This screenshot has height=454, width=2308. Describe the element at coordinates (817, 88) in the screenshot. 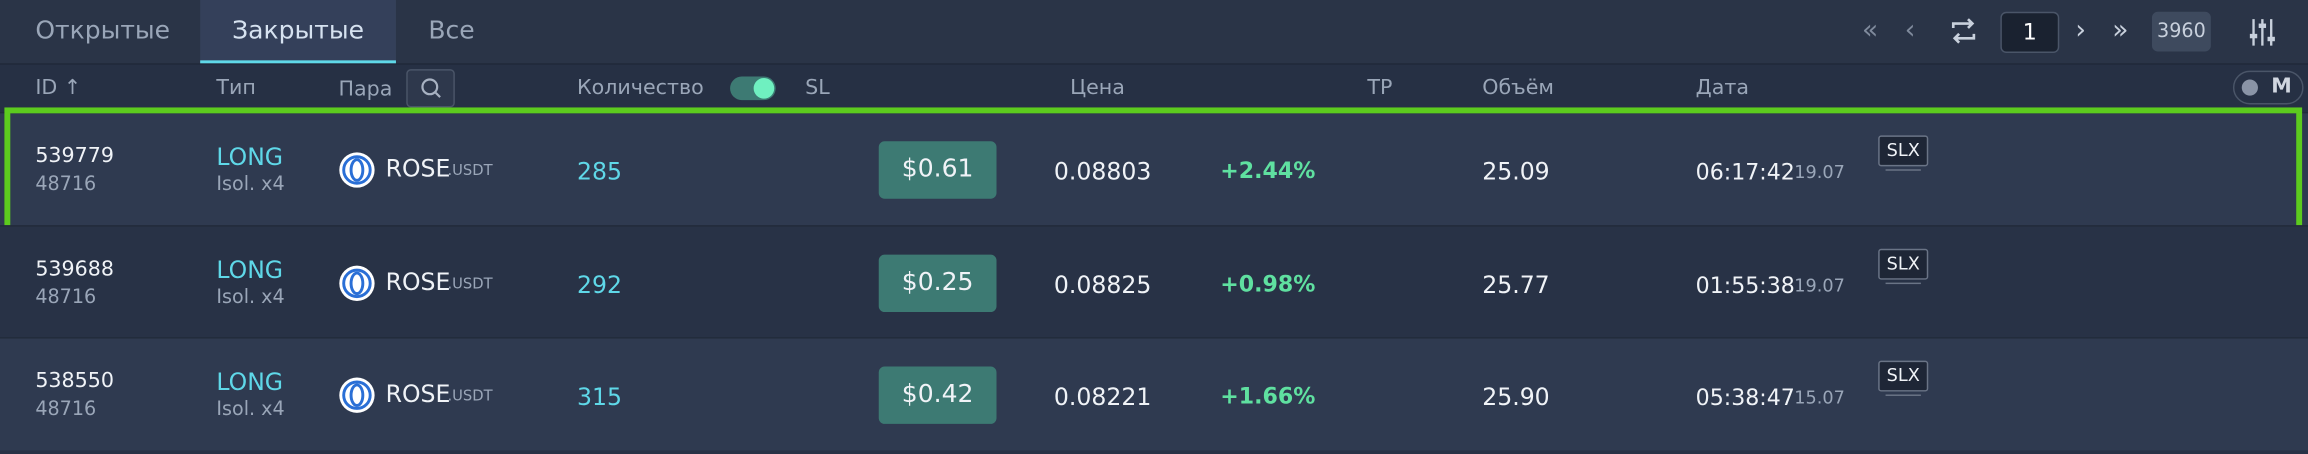

I see `col-header: SL` at that location.